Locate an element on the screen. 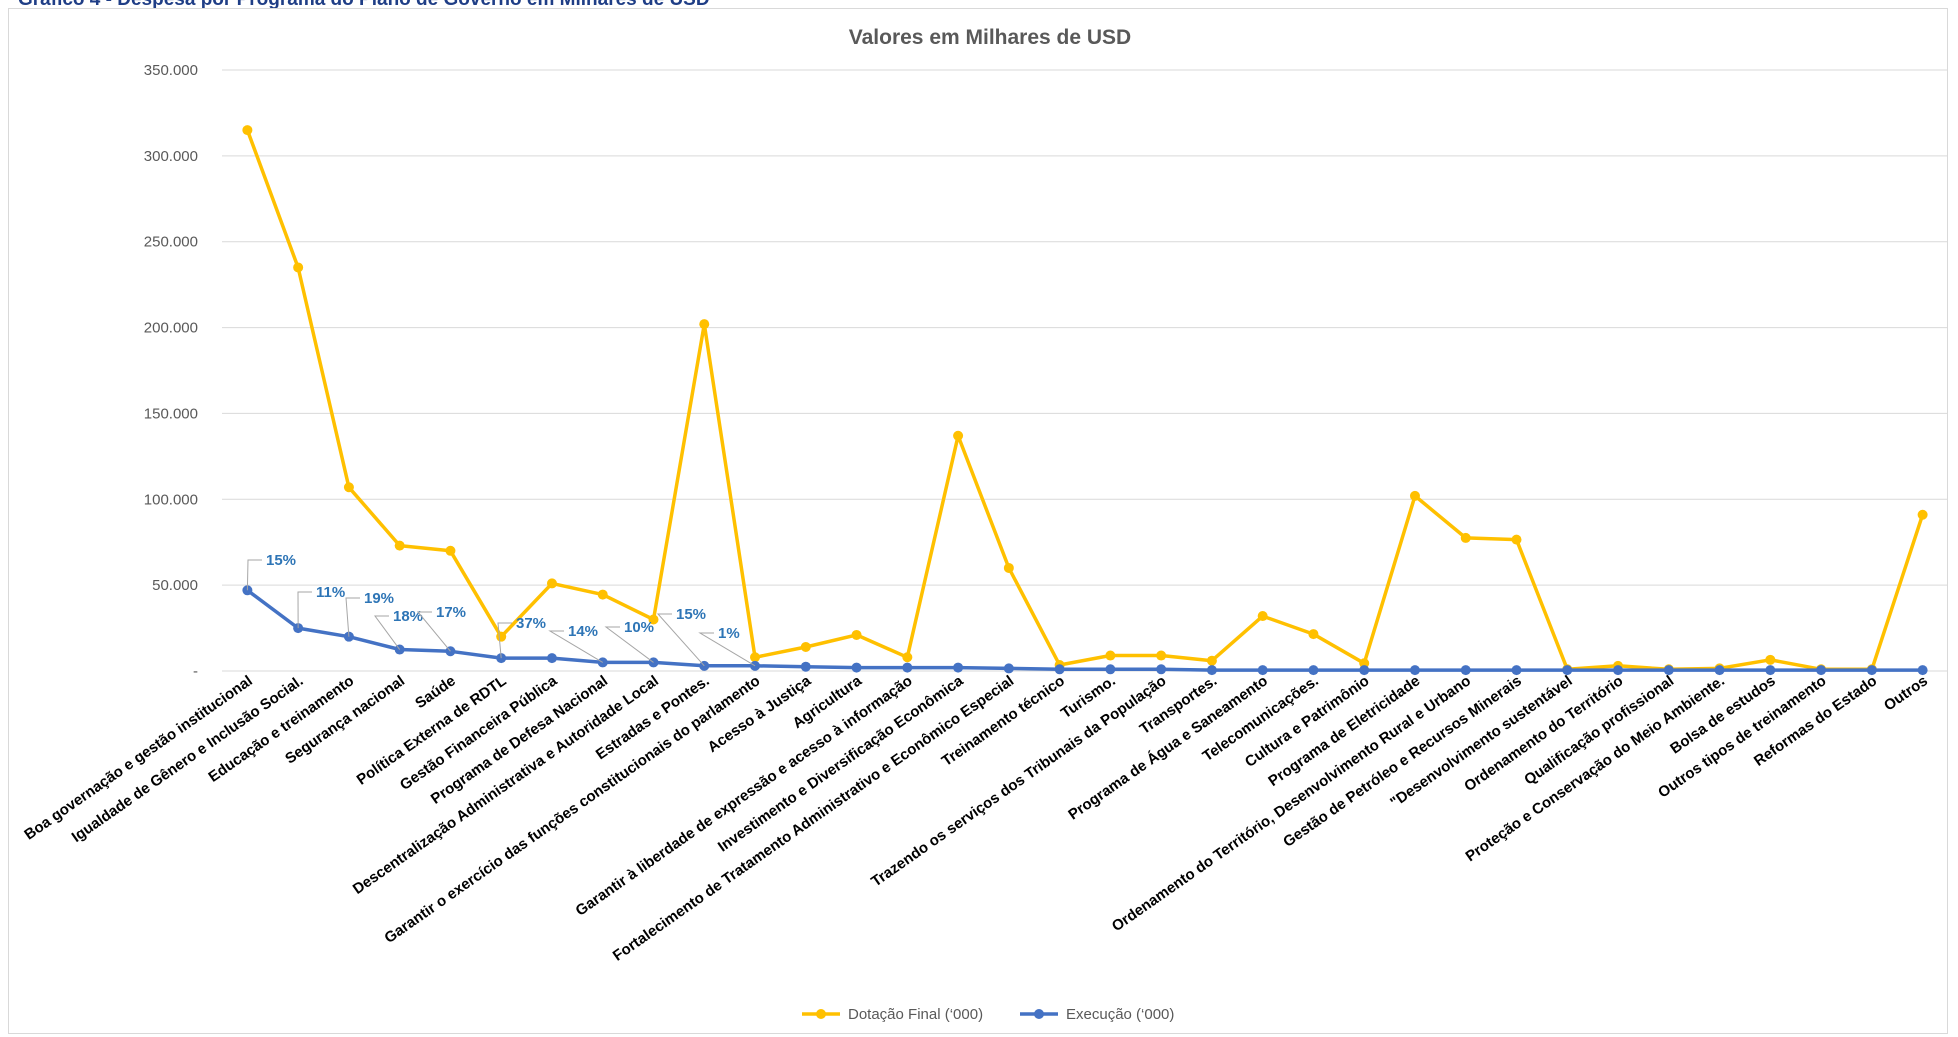  x-tick-label: Igualdade de Gênero e Inclusão Social. is located at coordinates (188, 759).